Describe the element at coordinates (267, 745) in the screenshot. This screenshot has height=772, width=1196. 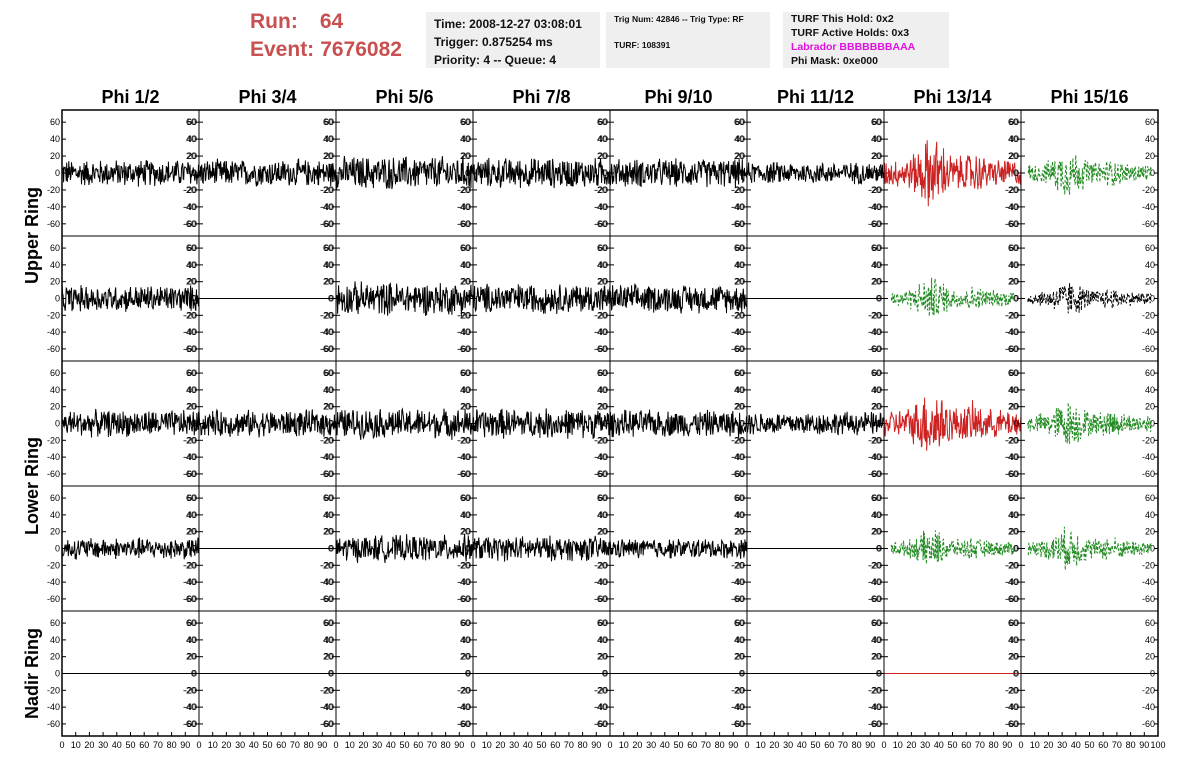
I see `x-tick-label: 50` at that location.